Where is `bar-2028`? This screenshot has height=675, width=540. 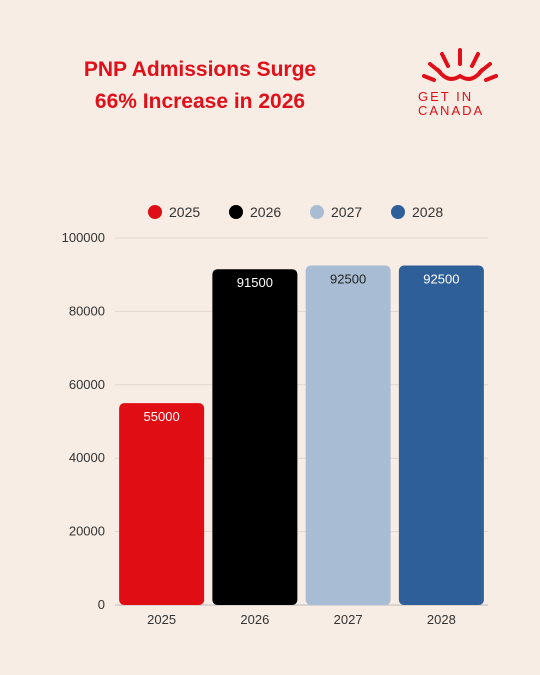 bar-2028 is located at coordinates (441, 435).